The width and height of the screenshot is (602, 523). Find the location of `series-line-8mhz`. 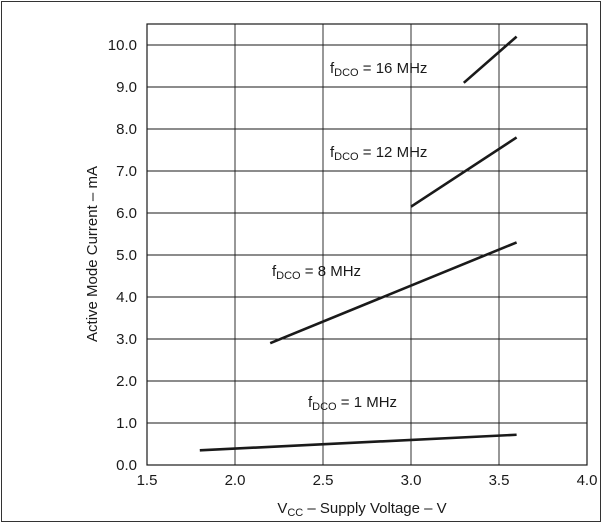

series-line-8mhz is located at coordinates (393, 293).